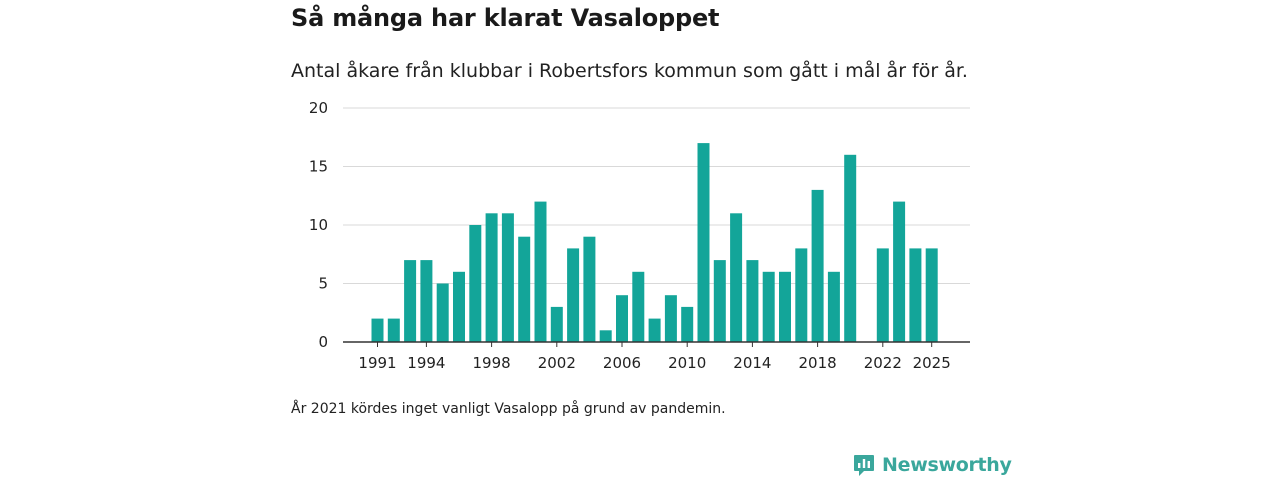 This screenshot has height=480, width=1280. Describe the element at coordinates (932, 363) in the screenshot. I see `x-tick-label: 2025` at that location.